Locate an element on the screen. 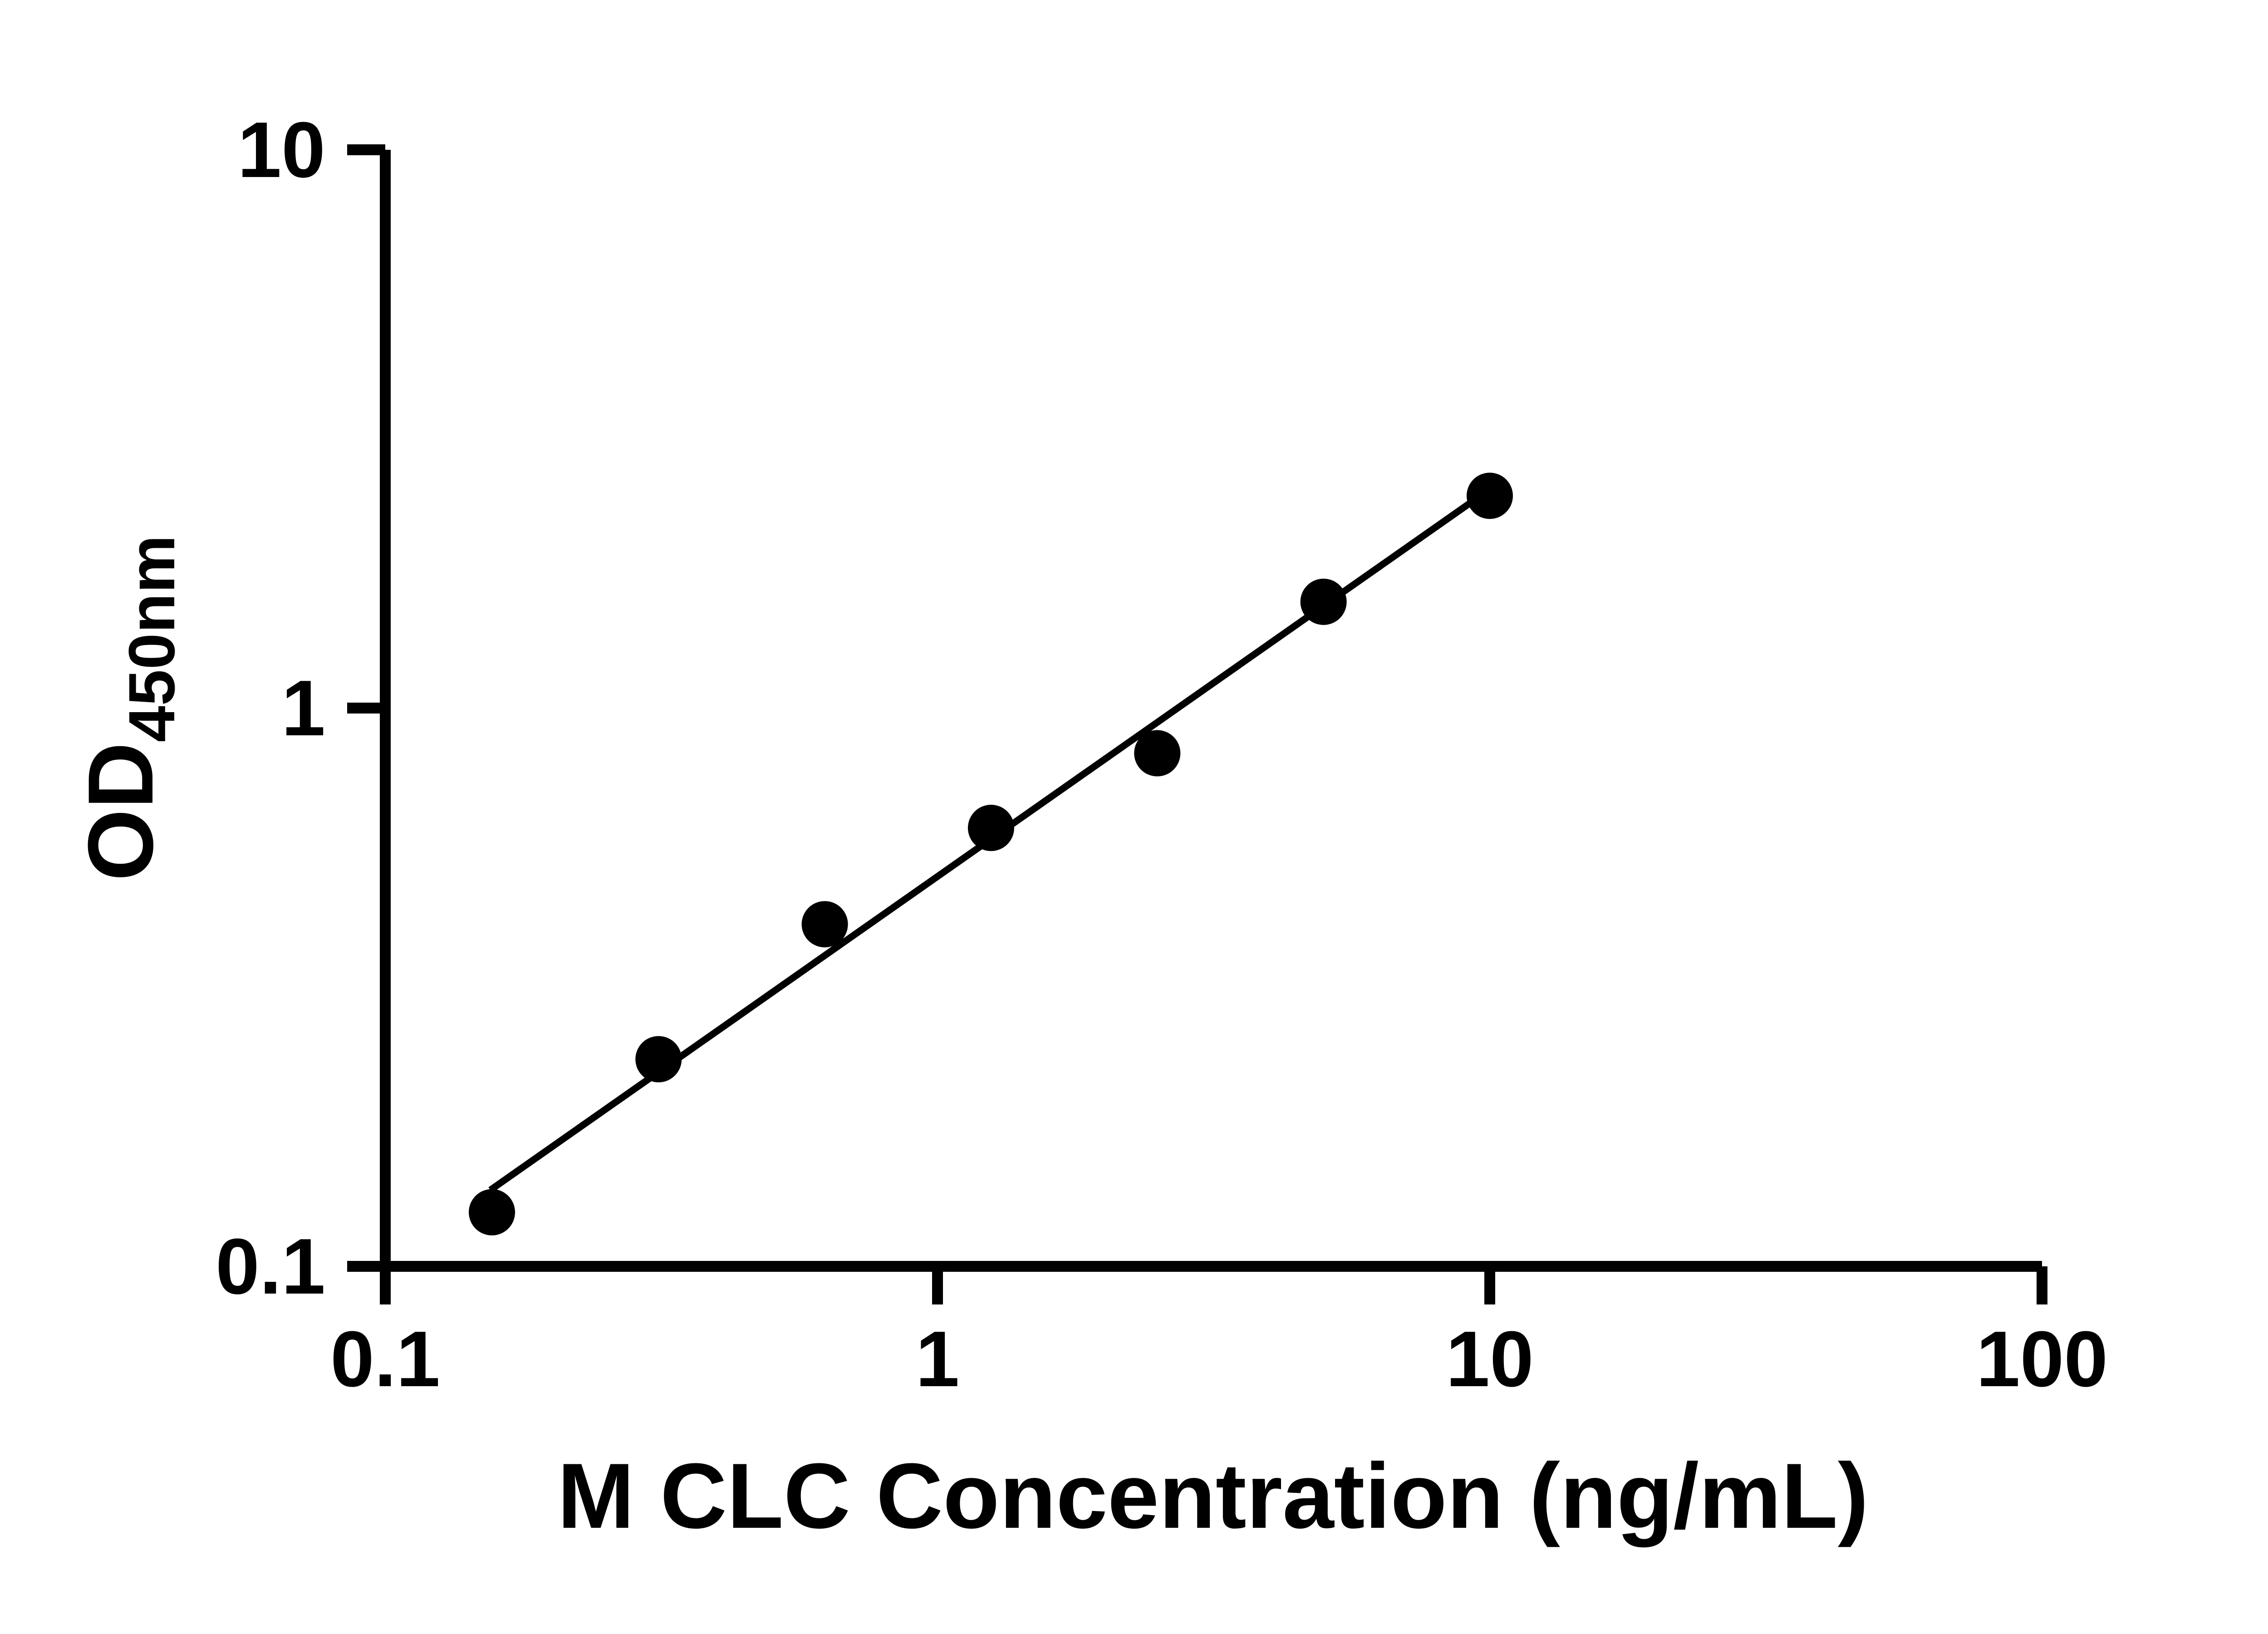  x-tick-label: 100 is located at coordinates (2042, 1358).